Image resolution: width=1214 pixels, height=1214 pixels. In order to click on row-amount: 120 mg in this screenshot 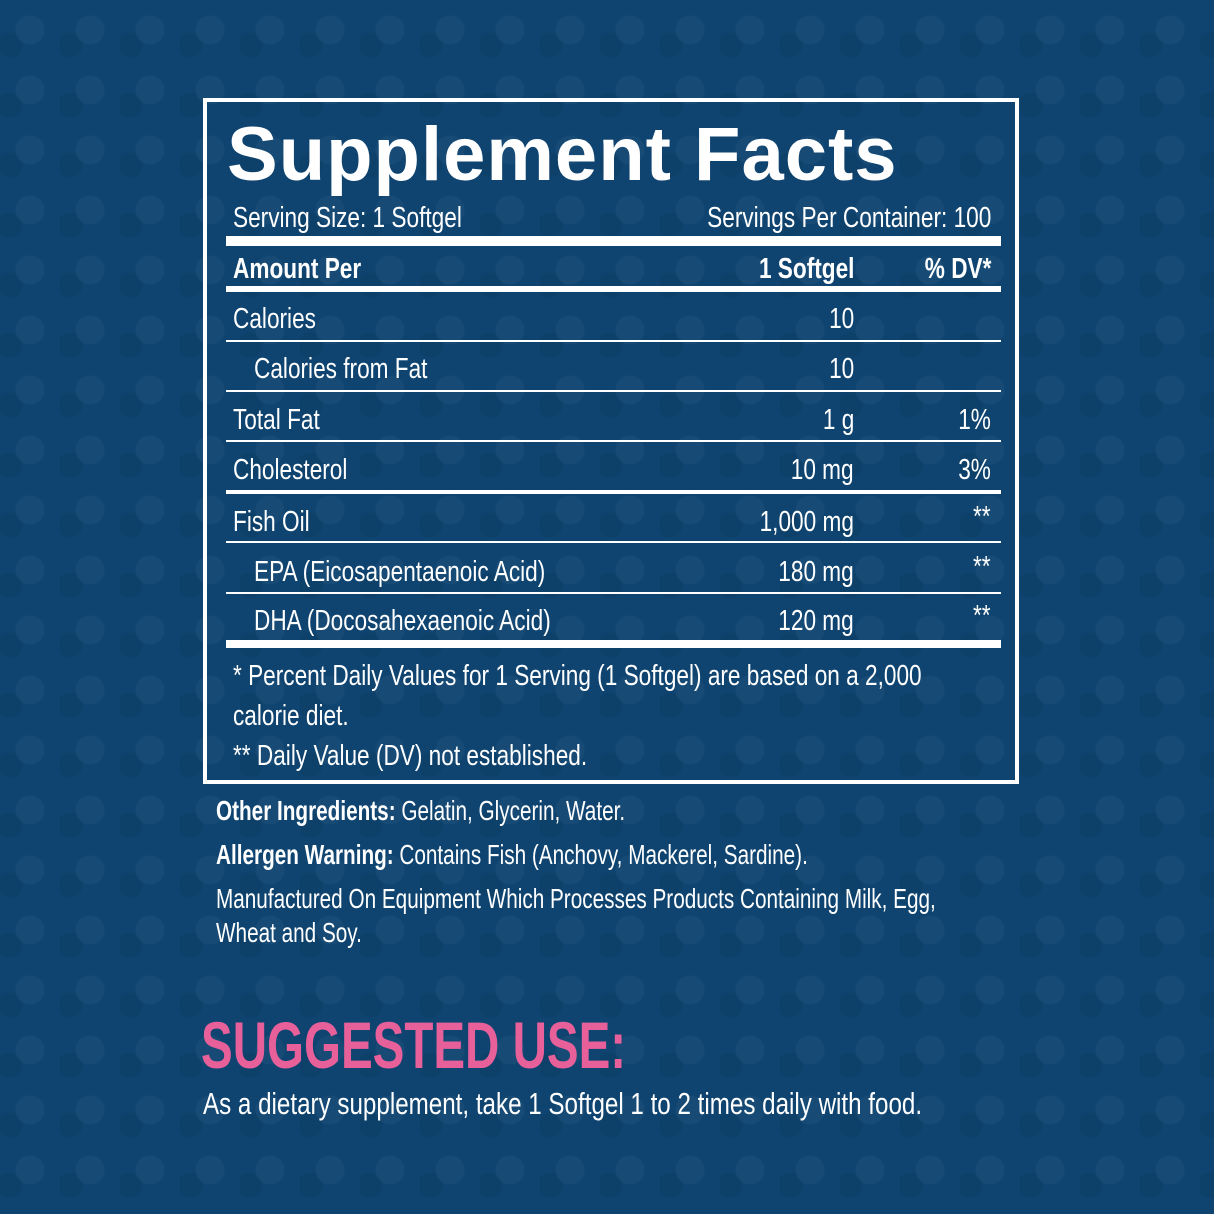, I will do `click(816, 621)`.